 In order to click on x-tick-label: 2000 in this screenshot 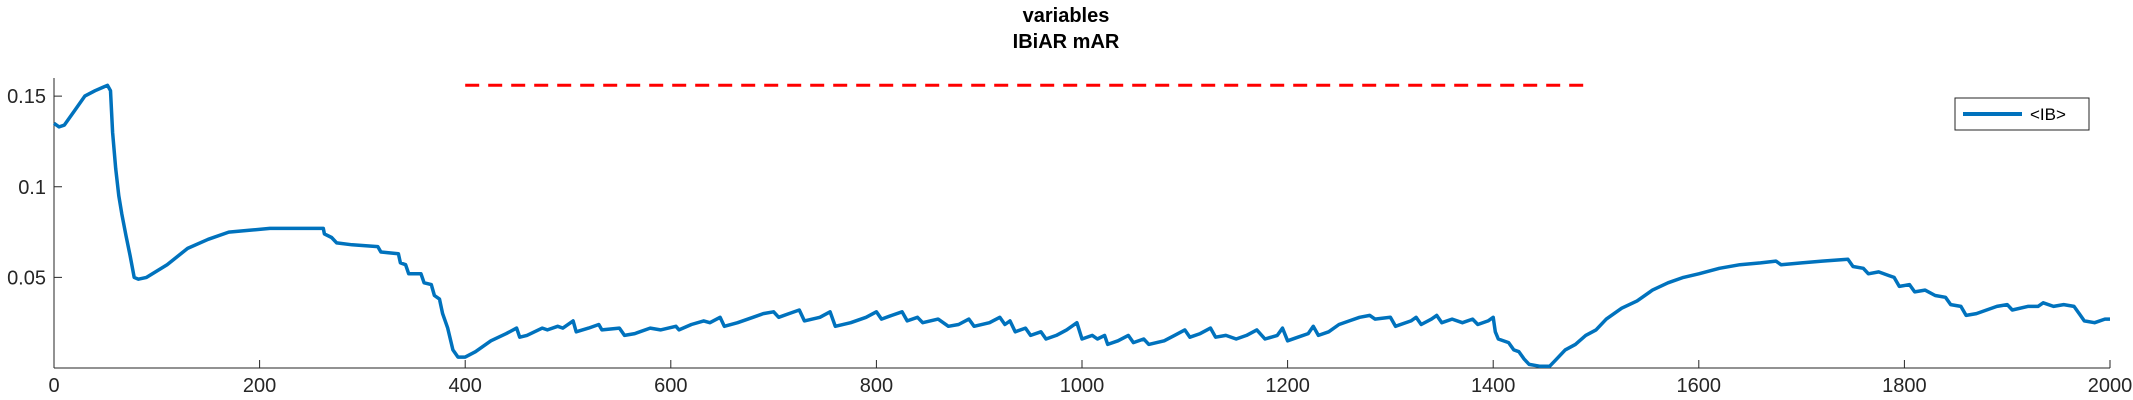, I will do `click(2110, 386)`.